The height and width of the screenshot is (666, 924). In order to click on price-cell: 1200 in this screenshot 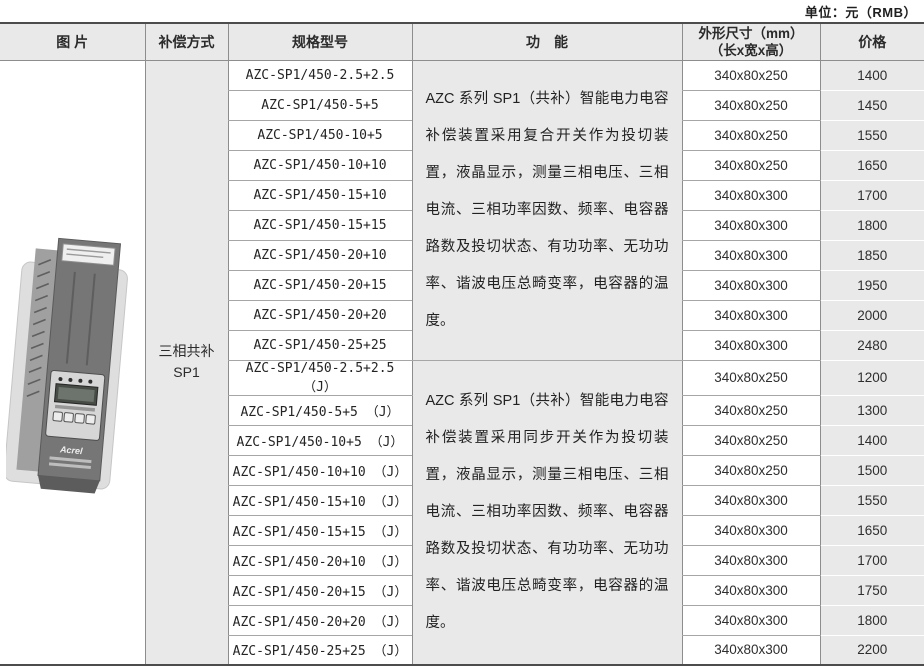, I will do `click(871, 378)`.